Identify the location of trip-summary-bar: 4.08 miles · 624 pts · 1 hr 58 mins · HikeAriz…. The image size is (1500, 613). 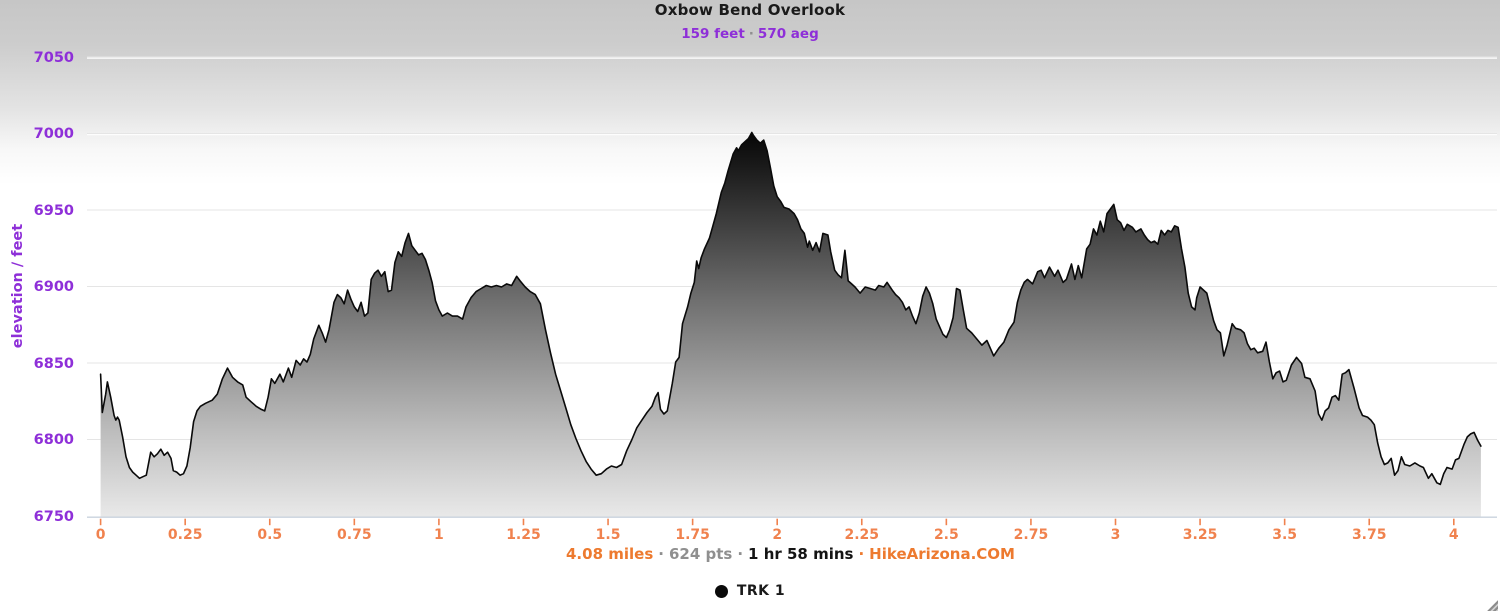
(790, 554).